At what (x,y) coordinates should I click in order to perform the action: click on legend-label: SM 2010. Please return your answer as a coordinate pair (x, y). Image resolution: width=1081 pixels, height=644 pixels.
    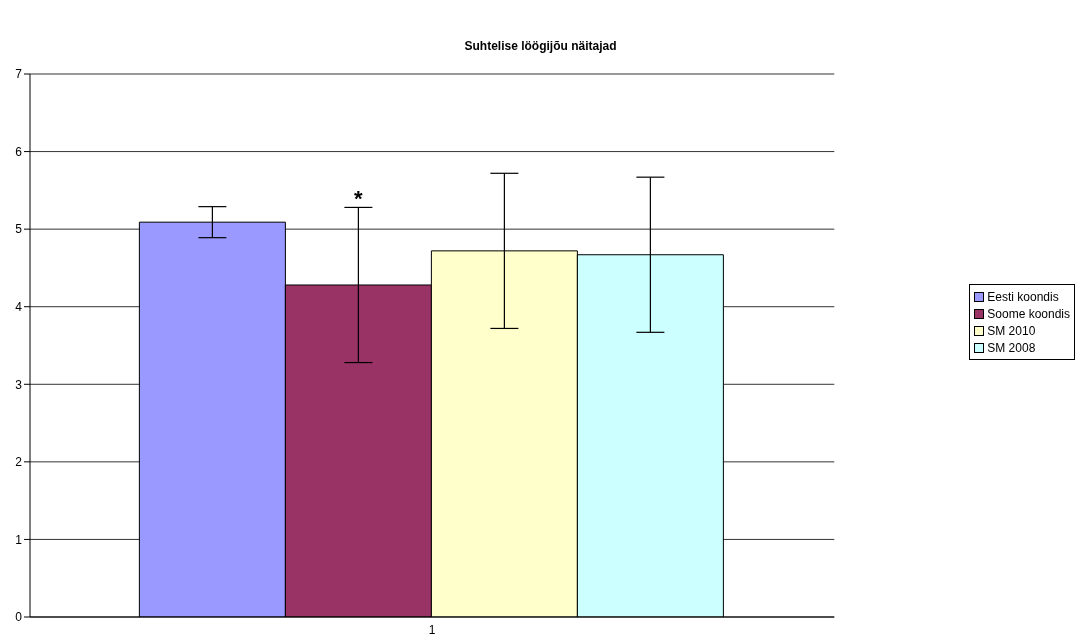
    Looking at the image, I should click on (1011, 330).